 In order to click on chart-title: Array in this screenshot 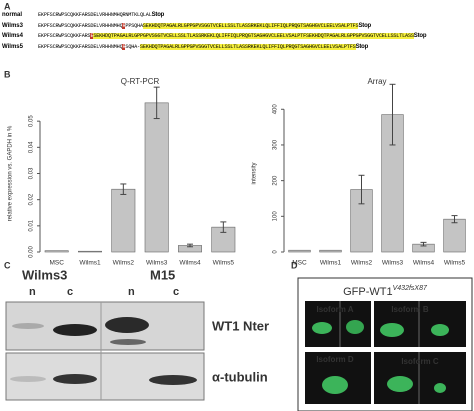, I will do `click(376, 81)`.